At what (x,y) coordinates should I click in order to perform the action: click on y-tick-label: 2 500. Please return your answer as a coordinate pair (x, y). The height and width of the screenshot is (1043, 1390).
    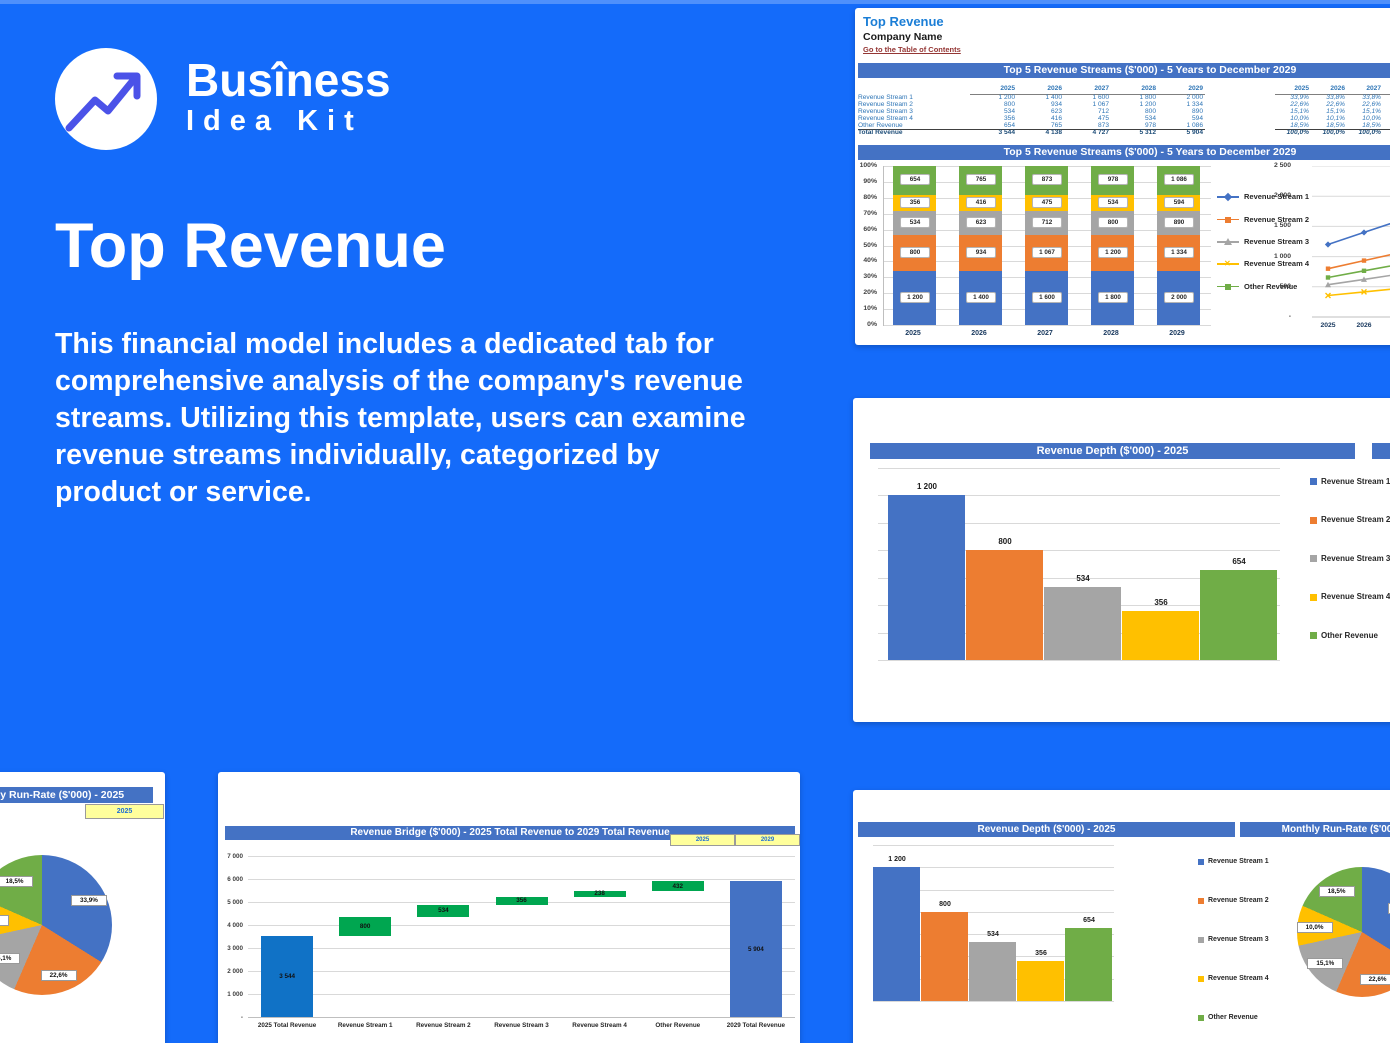
    Looking at the image, I should click on (1282, 165).